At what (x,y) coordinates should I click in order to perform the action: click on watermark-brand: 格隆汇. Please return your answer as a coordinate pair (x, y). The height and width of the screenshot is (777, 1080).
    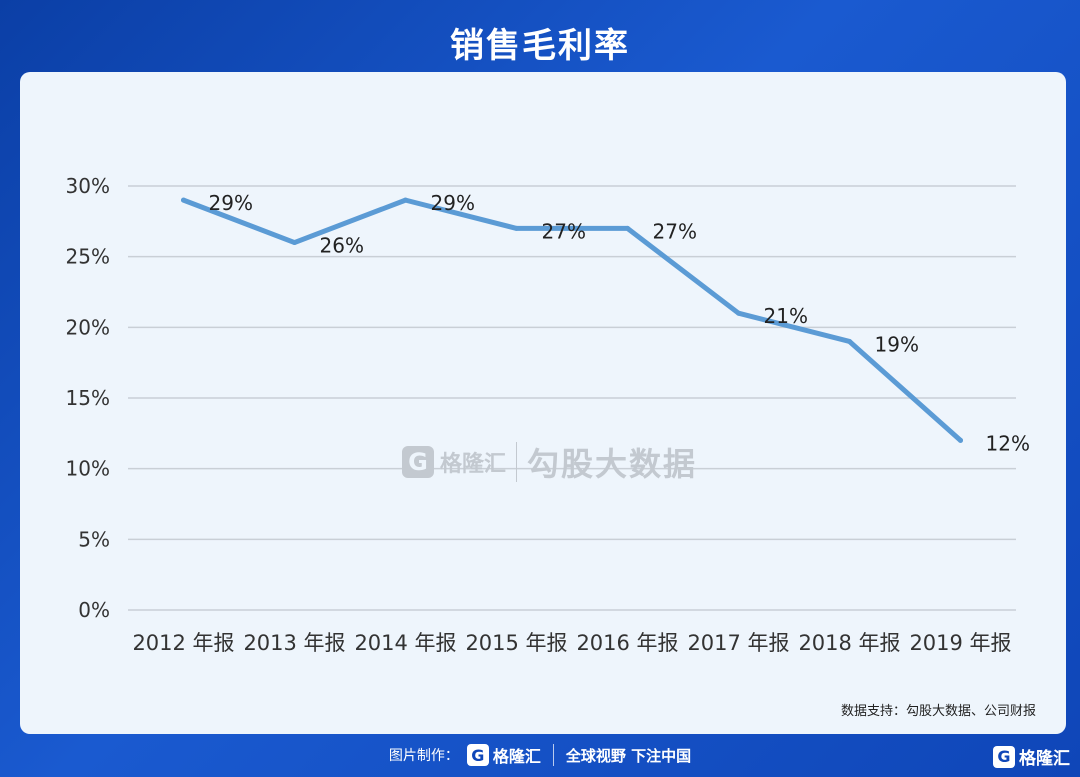
    Looking at the image, I should click on (473, 464).